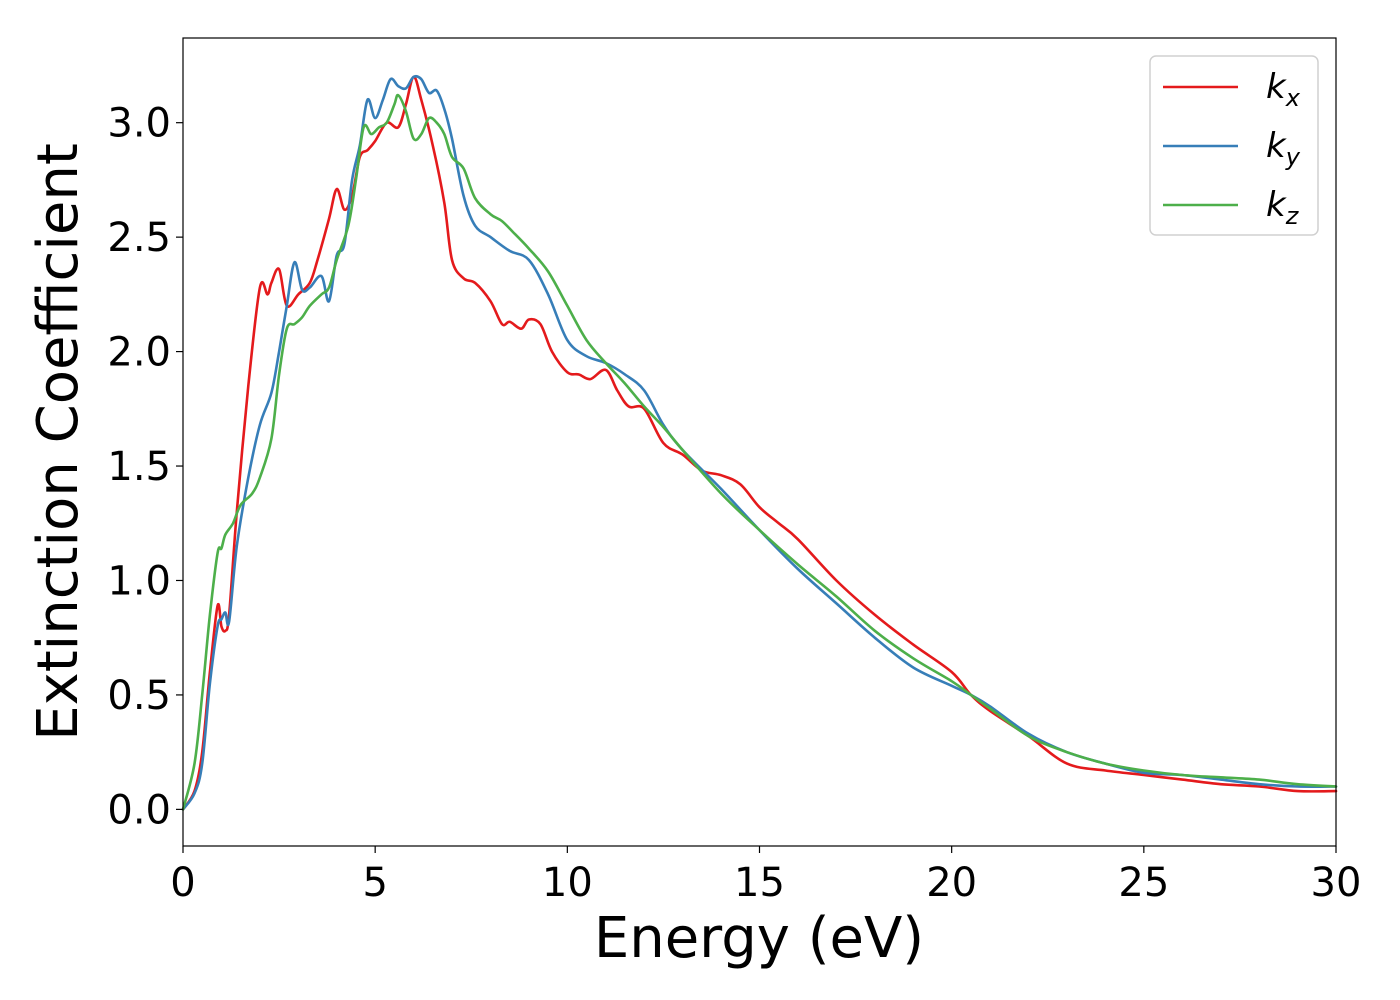  Describe the element at coordinates (567, 883) in the screenshot. I see `x-tick-label: 10` at that location.